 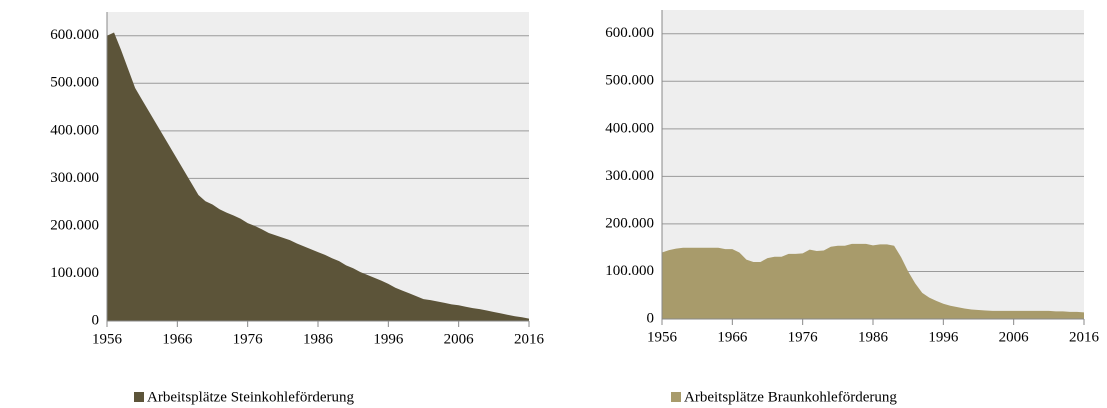 What do you see at coordinates (790, 397) in the screenshot?
I see `legend-label: Arbeitsplätze Braunkohleförderung` at bounding box center [790, 397].